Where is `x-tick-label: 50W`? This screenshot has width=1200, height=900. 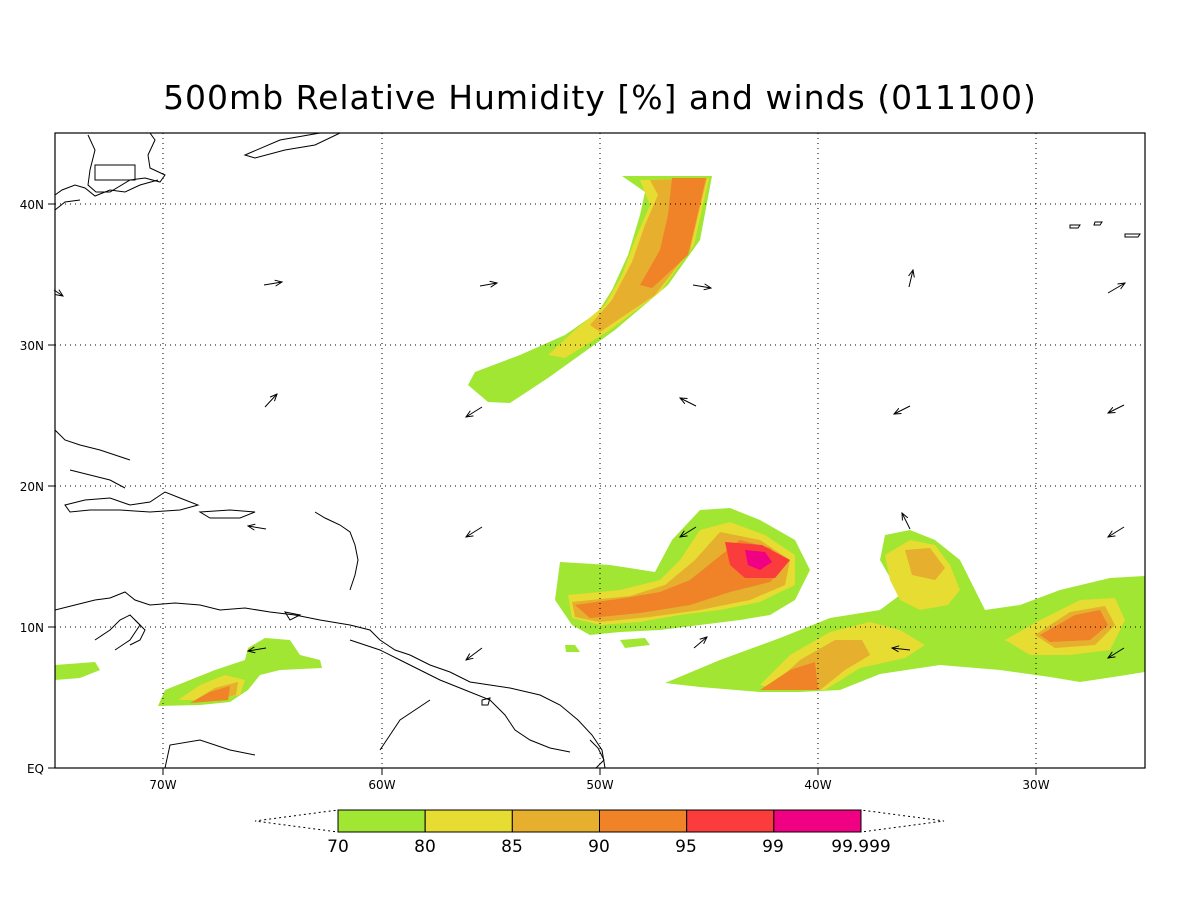 x-tick-label: 50W is located at coordinates (599, 785).